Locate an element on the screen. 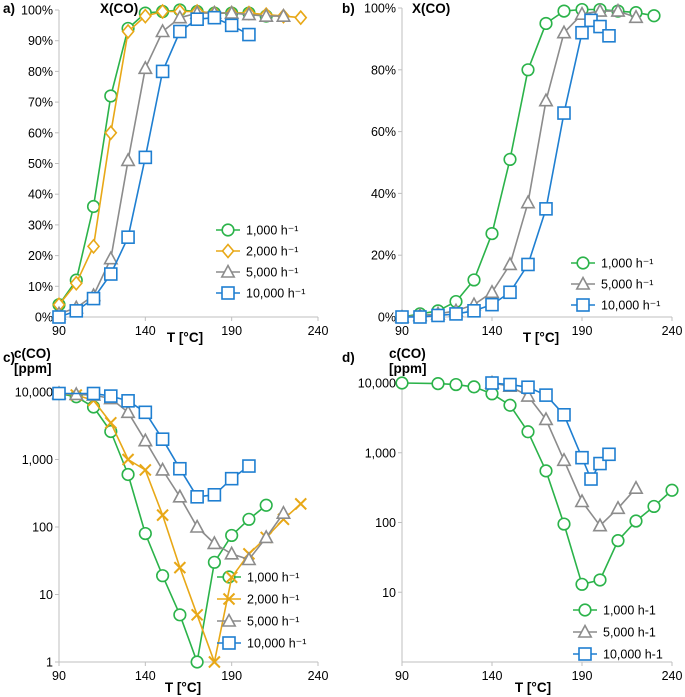 The image size is (685, 697). chart-title-unit: [ppm] is located at coordinates (408, 368).